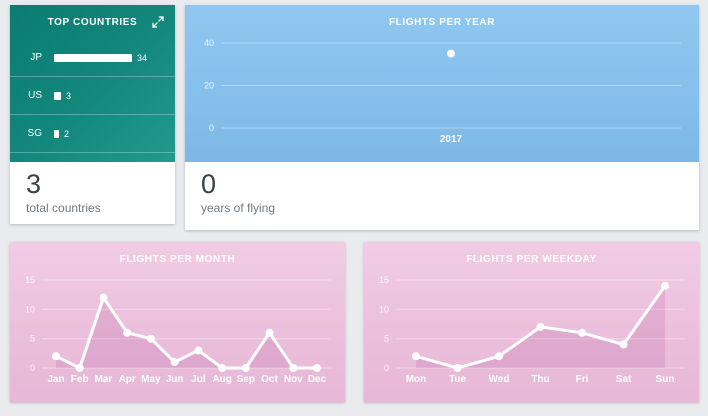 This screenshot has width=708, height=416. Describe the element at coordinates (209, 184) in the screenshot. I see `years-of-flying-value: 0` at that location.